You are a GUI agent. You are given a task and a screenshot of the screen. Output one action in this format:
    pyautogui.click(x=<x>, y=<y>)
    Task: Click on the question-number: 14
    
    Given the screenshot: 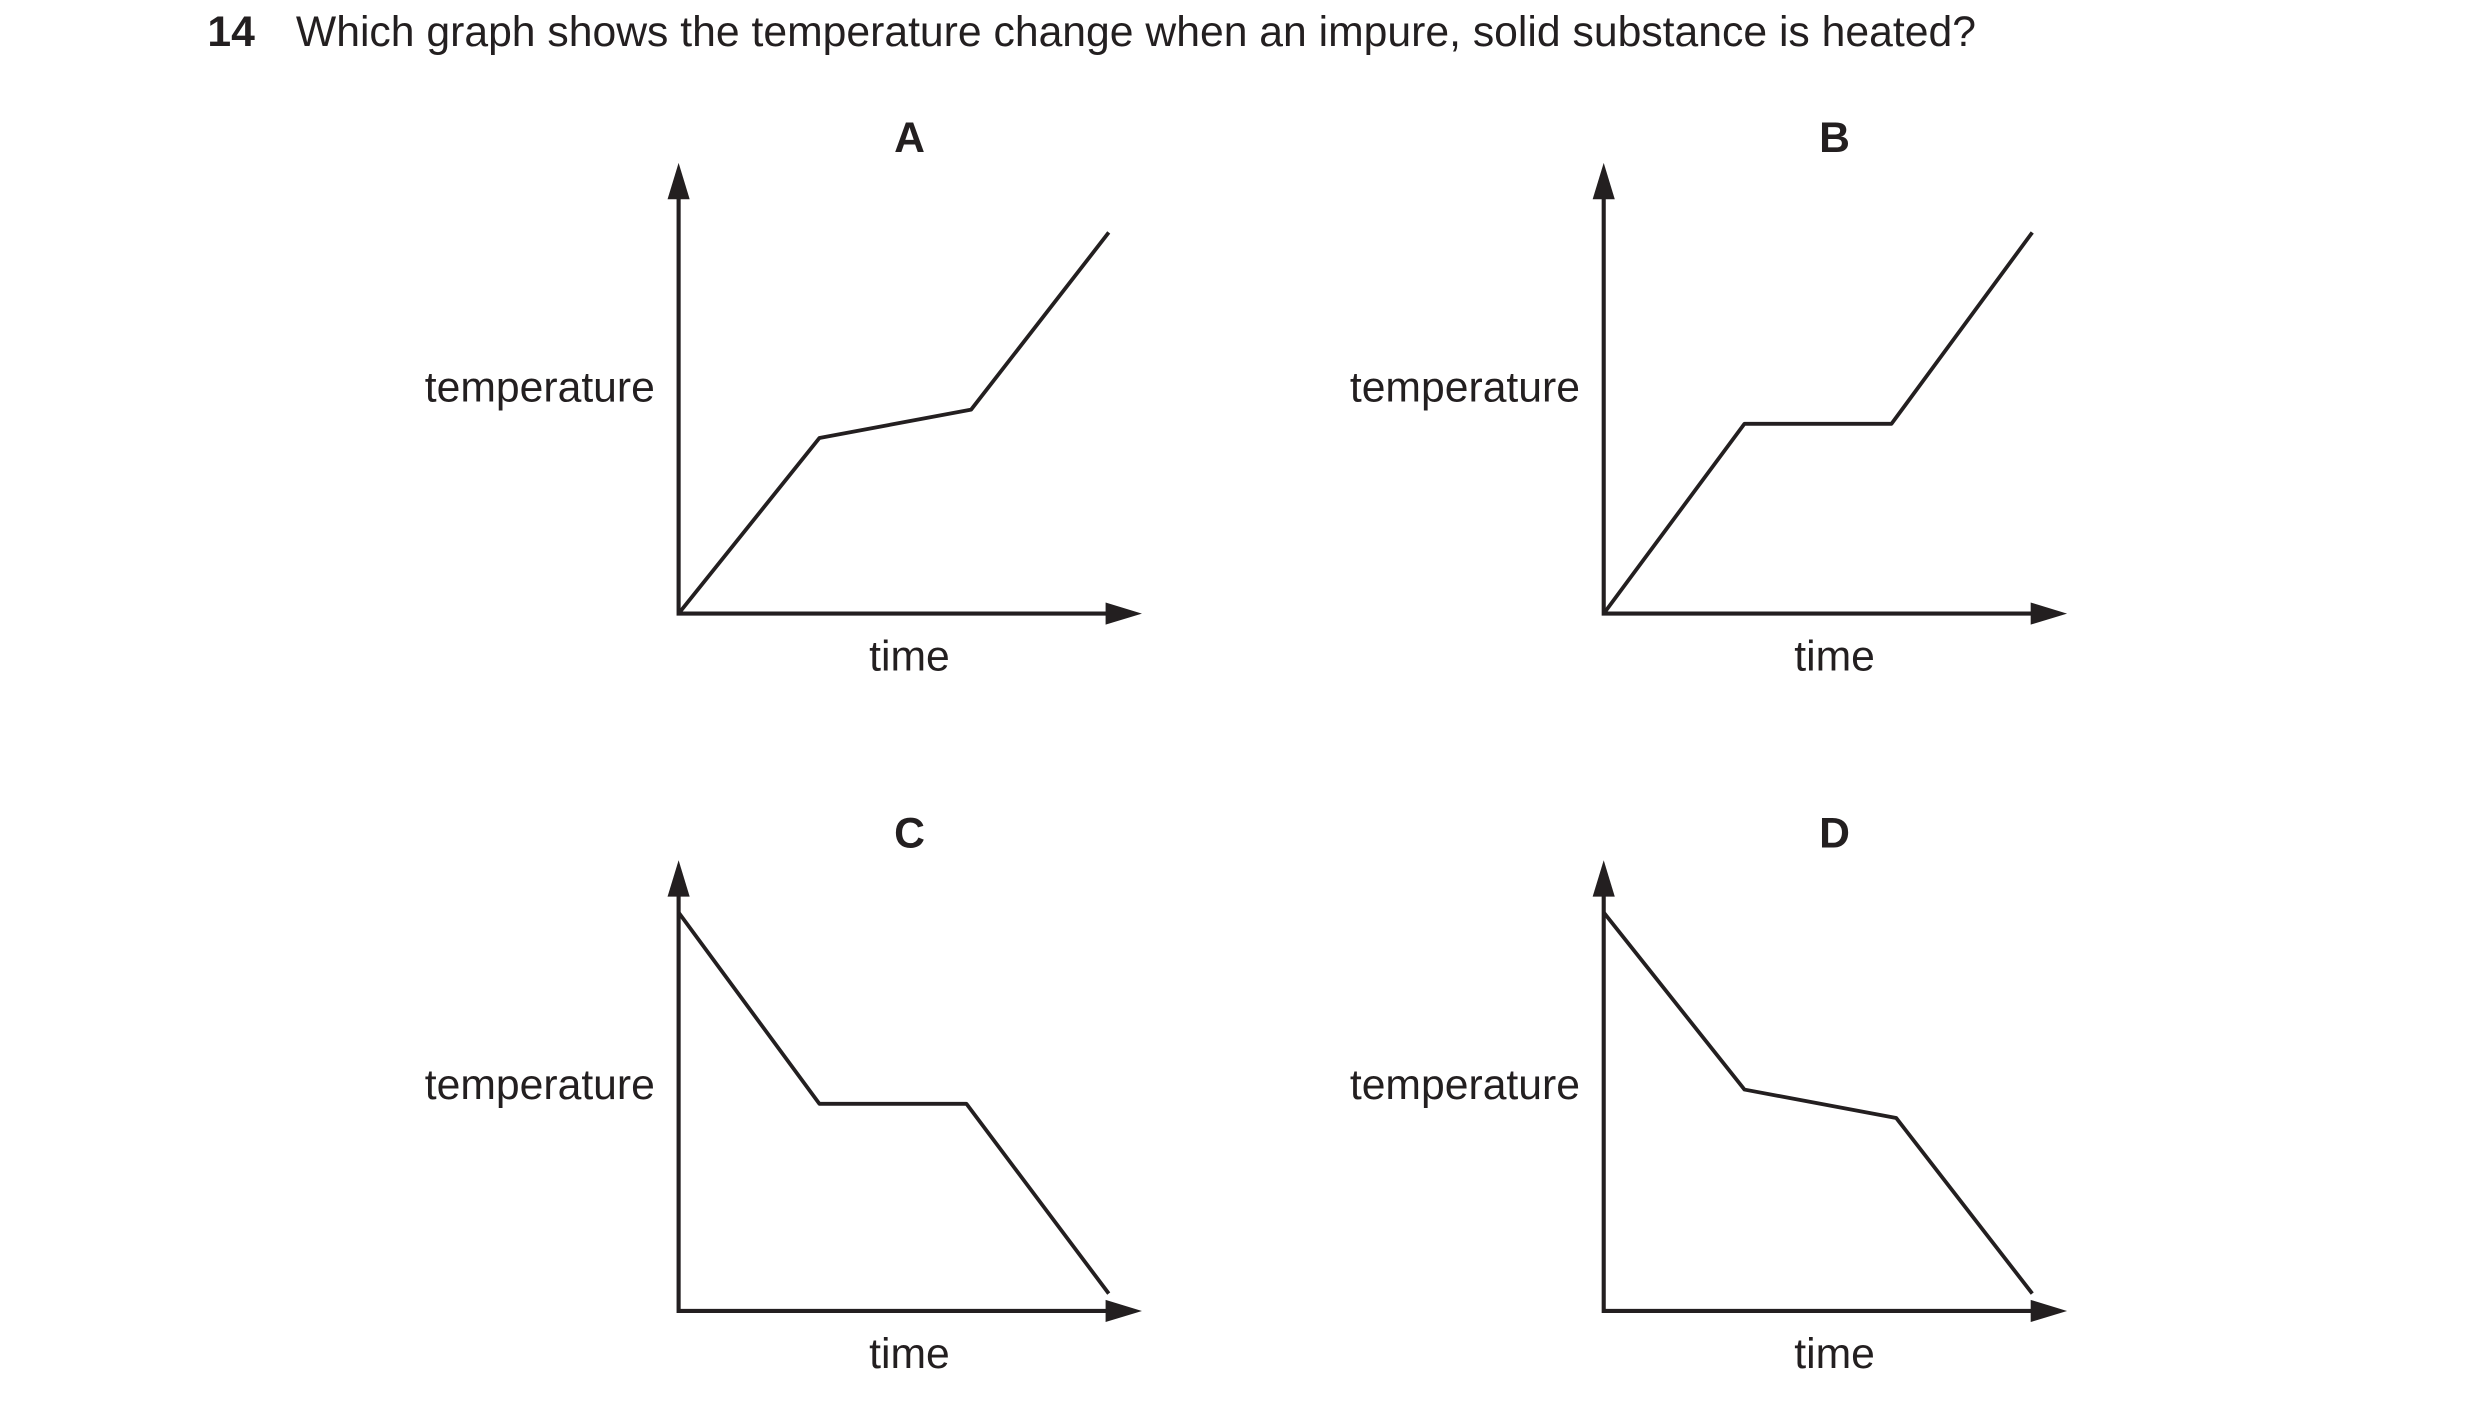 What is the action you would take?
    pyautogui.click(x=231, y=32)
    